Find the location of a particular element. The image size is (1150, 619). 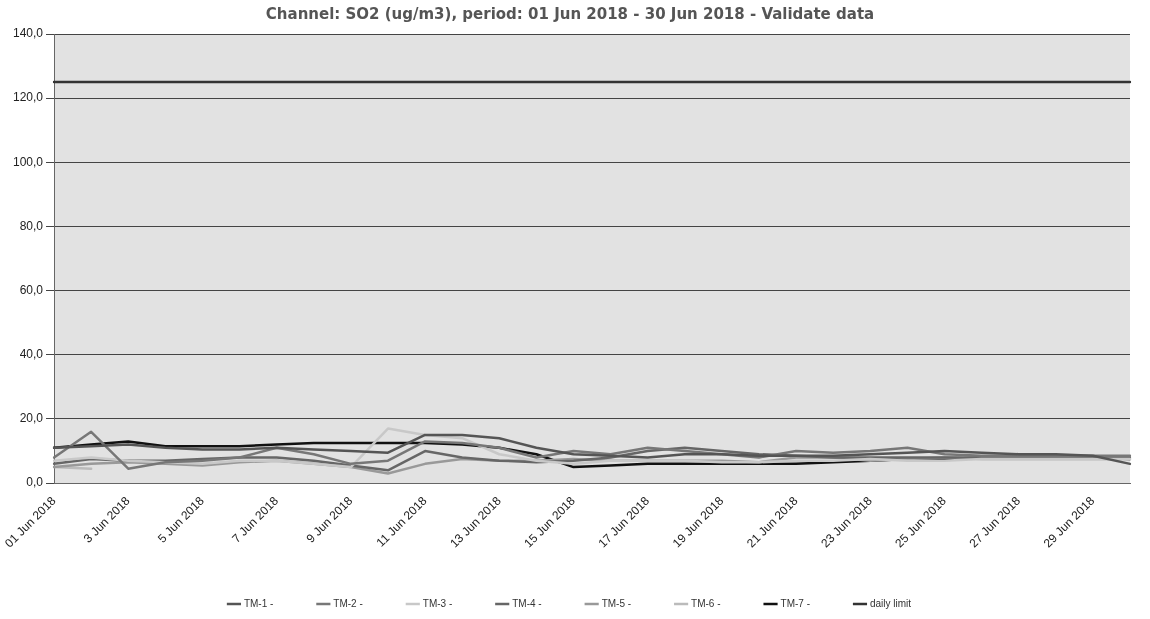

legend-label: TM-6 - is located at coordinates (706, 603).